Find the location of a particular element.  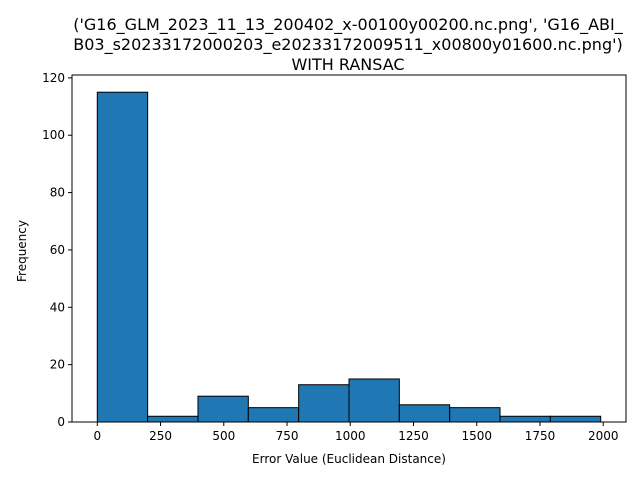

y-tick-label: 40 is located at coordinates (57, 307).